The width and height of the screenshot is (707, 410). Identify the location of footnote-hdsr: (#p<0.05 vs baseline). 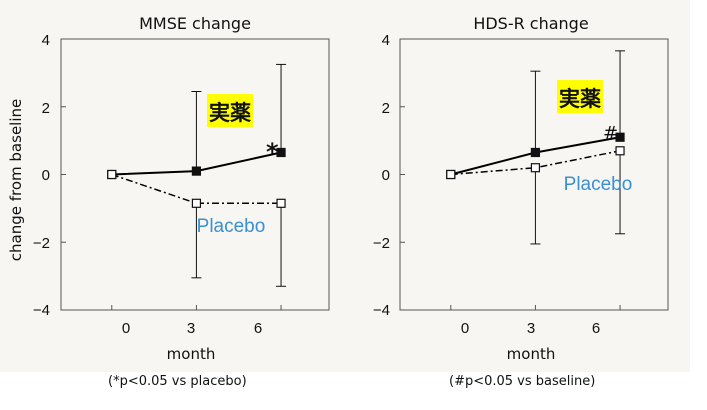
(522, 381).